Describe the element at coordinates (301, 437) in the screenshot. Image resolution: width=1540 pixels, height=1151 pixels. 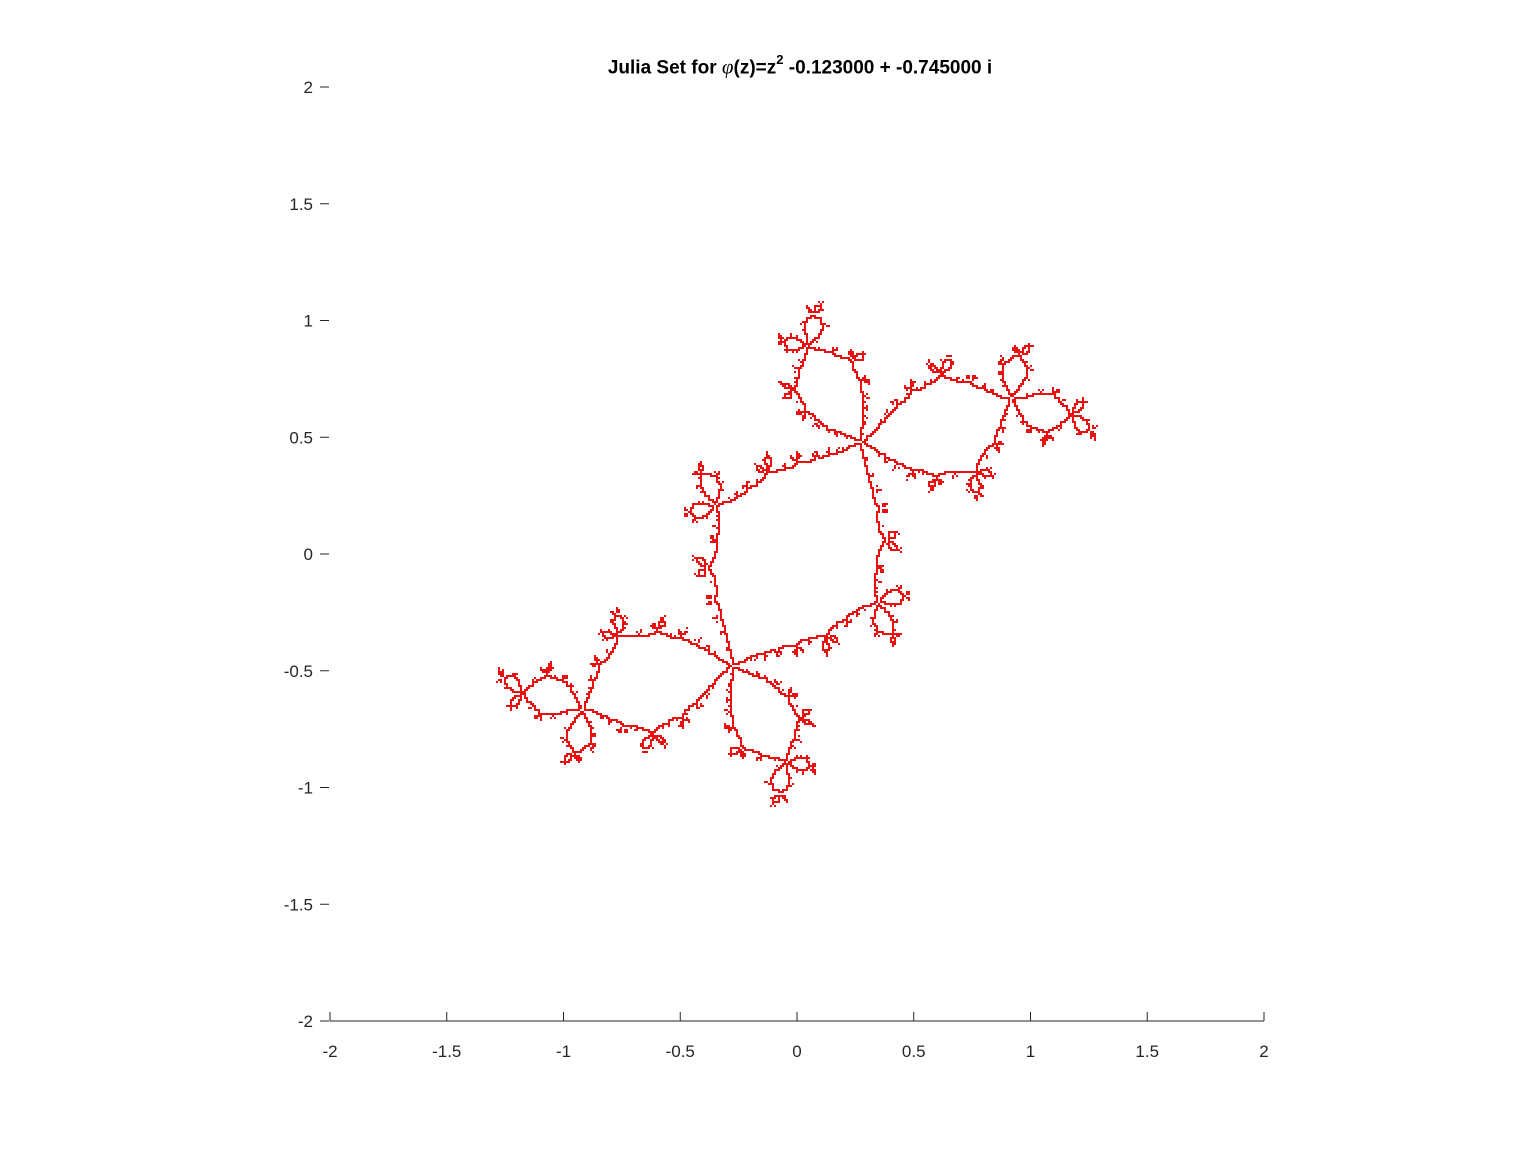
I see `y-tick-label: 0.5` at that location.